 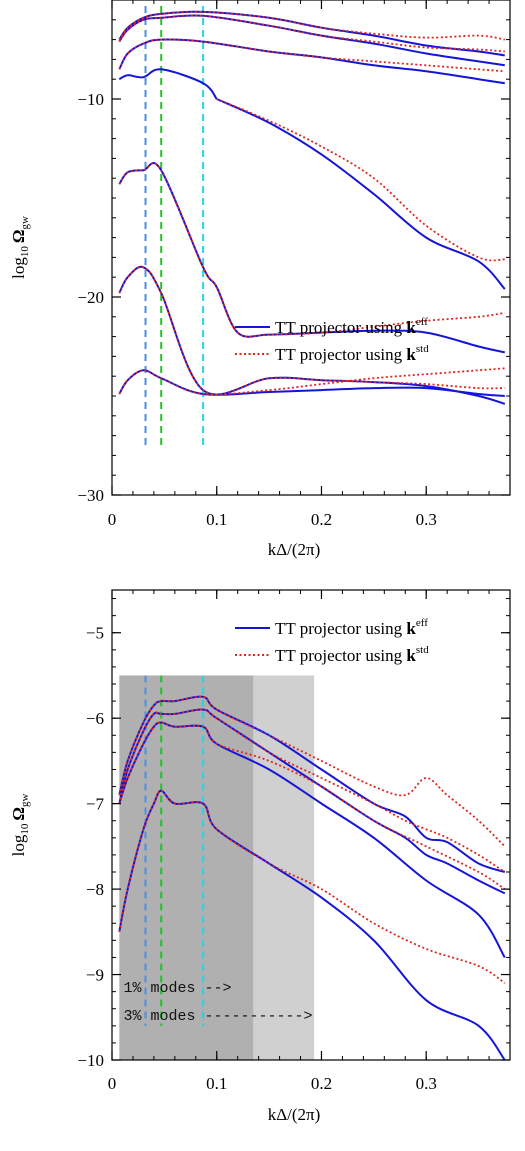 I want to click on y-tick-label: −7, so click(x=95, y=804).